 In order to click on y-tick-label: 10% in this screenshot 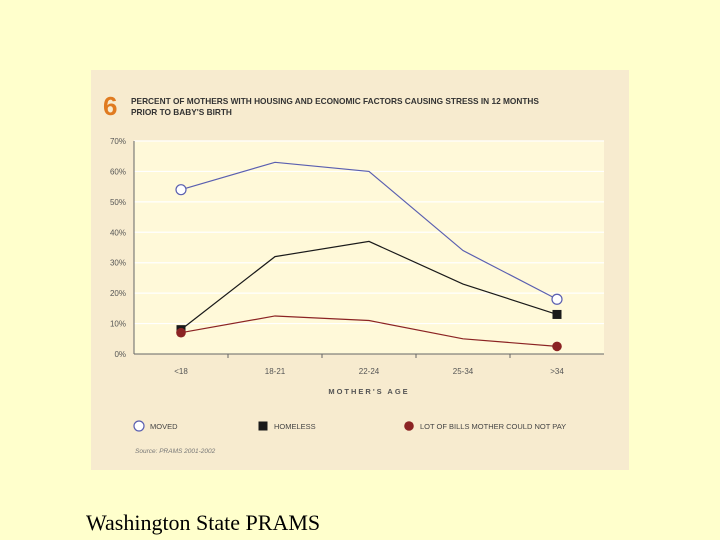, I will do `click(118, 324)`.